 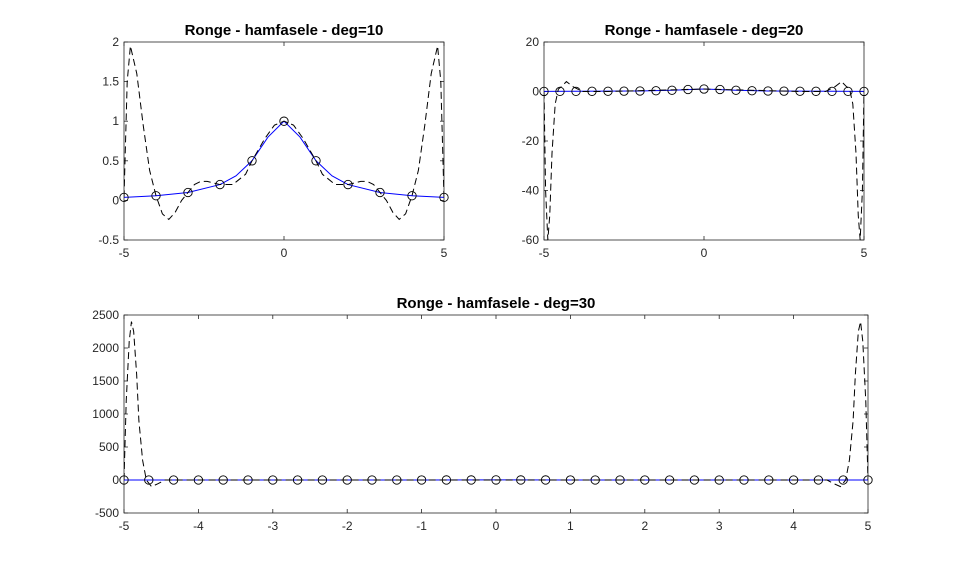 I want to click on y-tick-label: -500, so click(x=107, y=513).